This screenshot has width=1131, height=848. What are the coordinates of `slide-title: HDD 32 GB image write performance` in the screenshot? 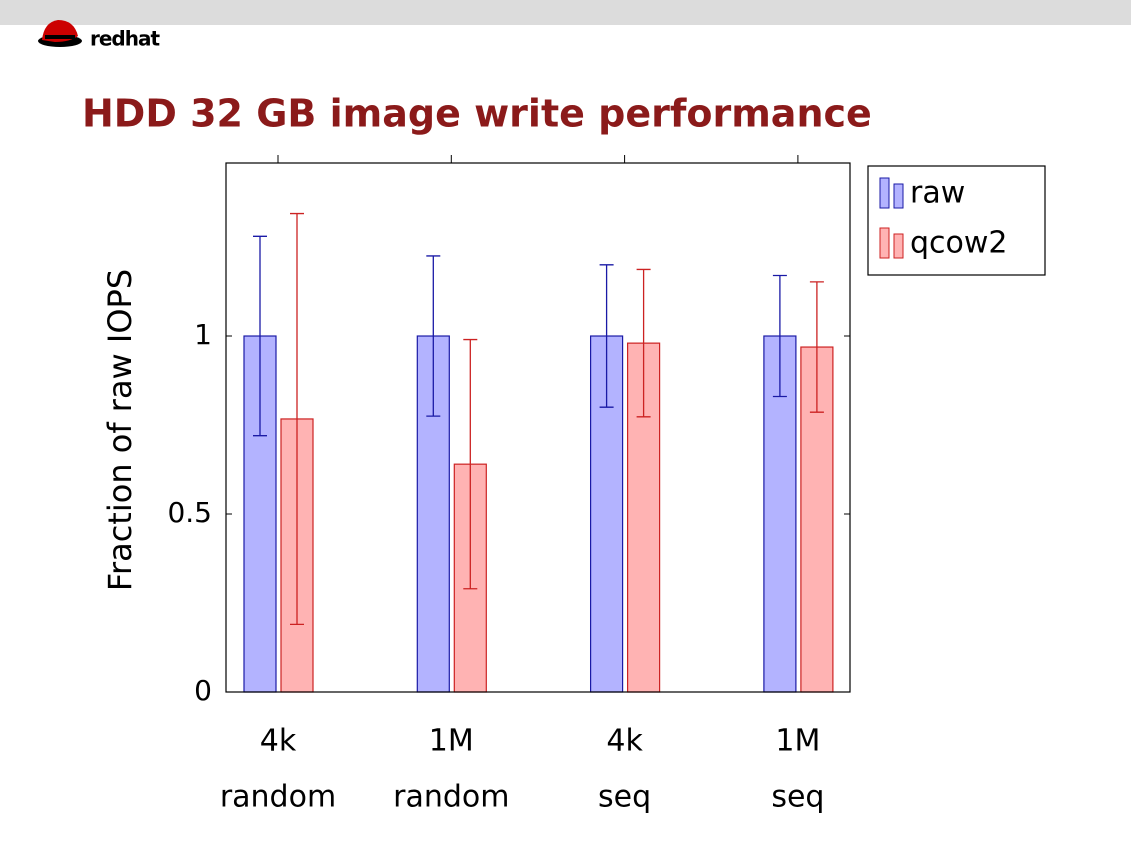 It's located at (477, 114).